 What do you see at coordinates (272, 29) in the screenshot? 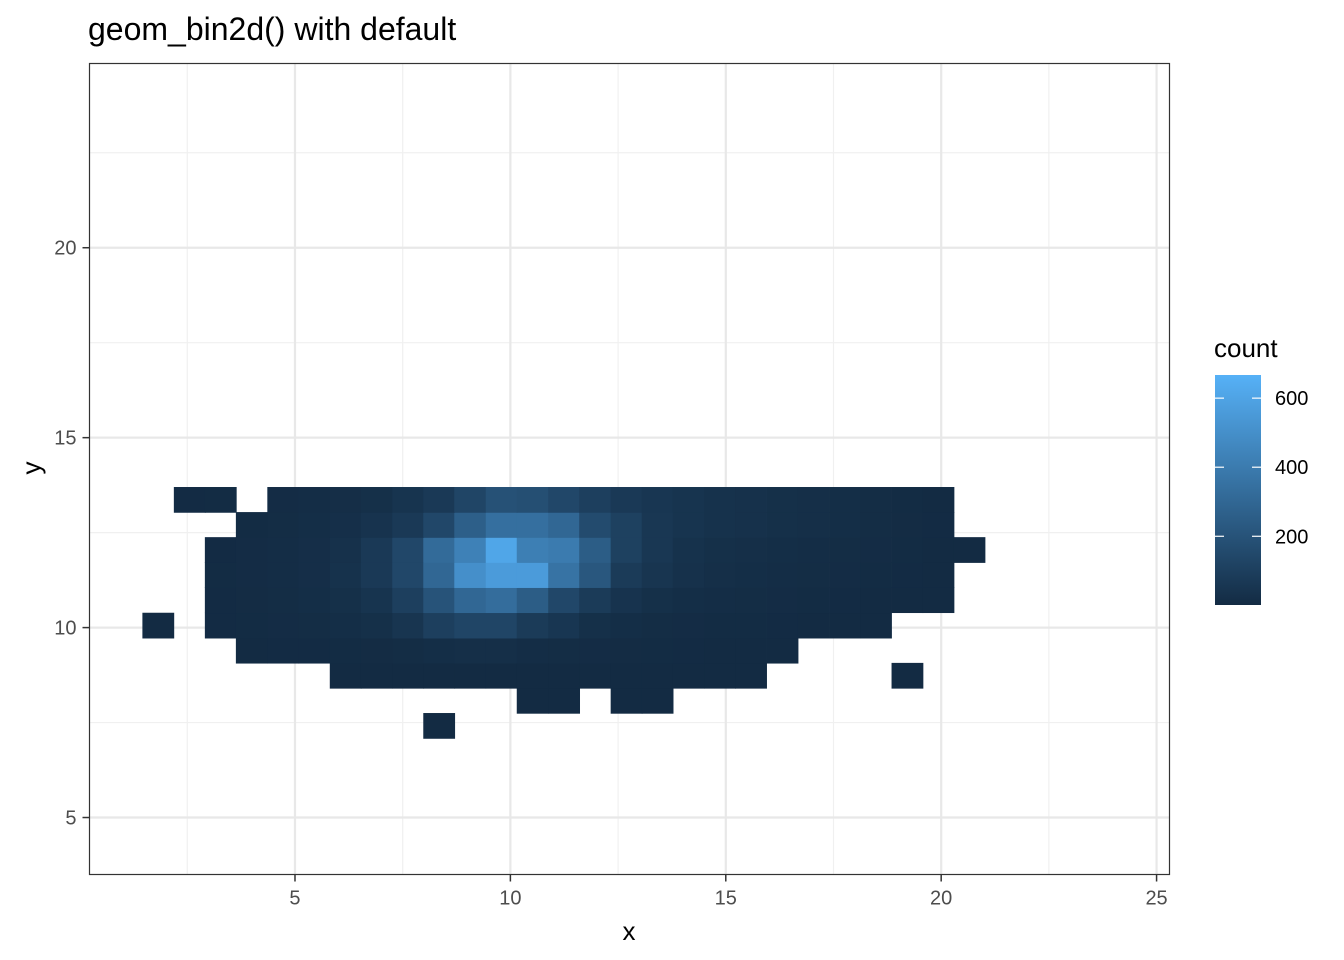
I see `plot-title: geom_bin2d() with default` at bounding box center [272, 29].